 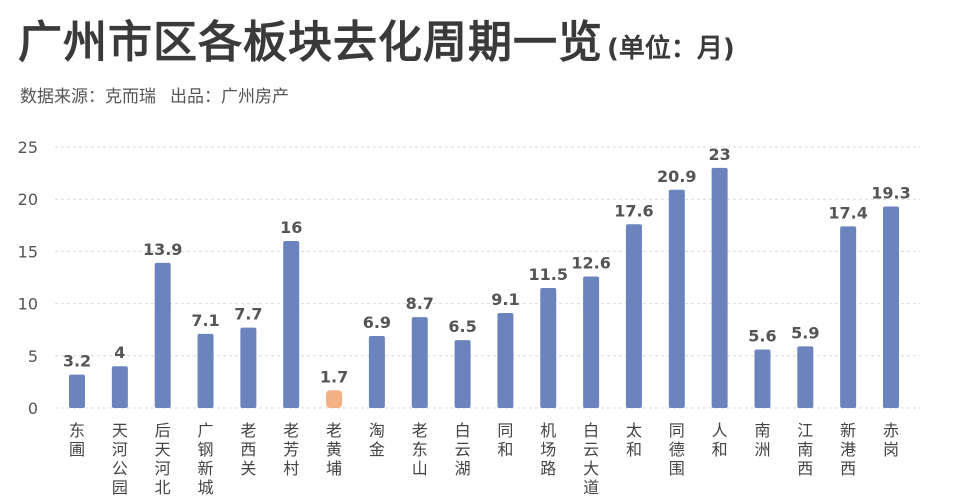 What do you see at coordinates (248, 449) in the screenshot?
I see `category-label: 老西关` at bounding box center [248, 449].